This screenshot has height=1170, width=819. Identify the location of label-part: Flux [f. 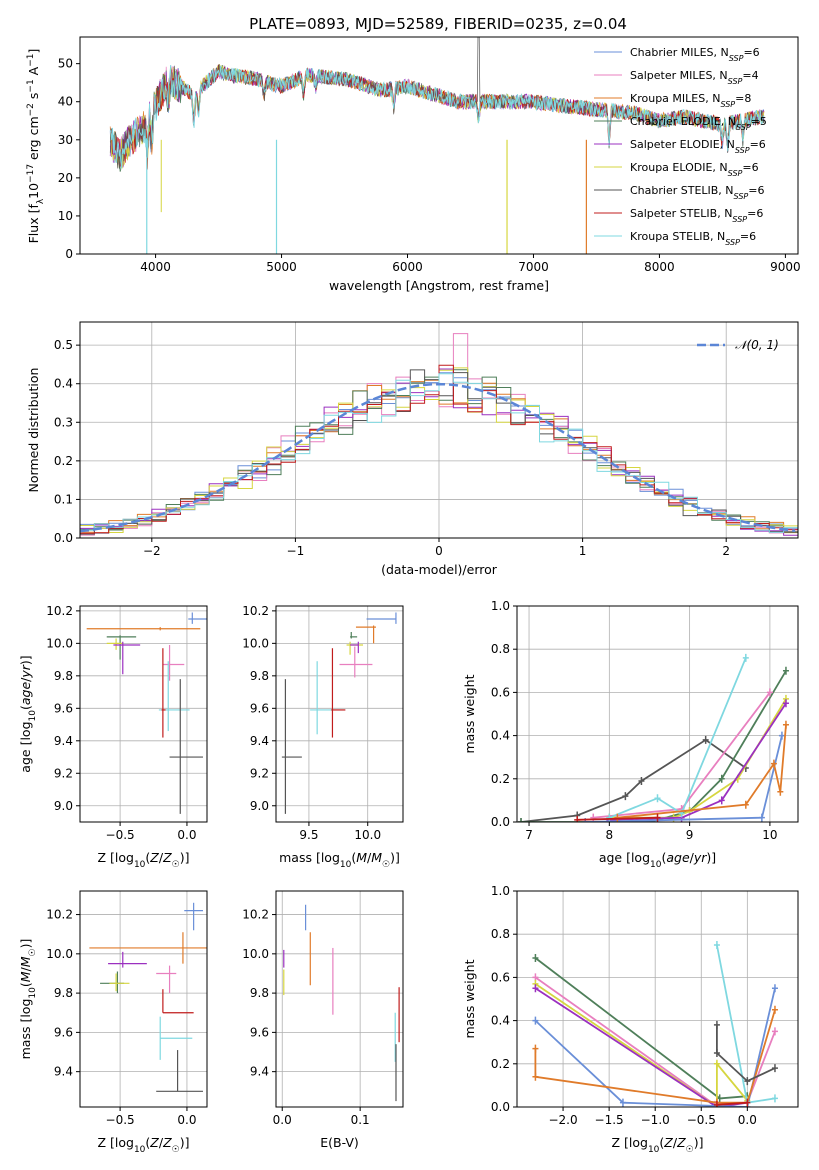
(33, 224).